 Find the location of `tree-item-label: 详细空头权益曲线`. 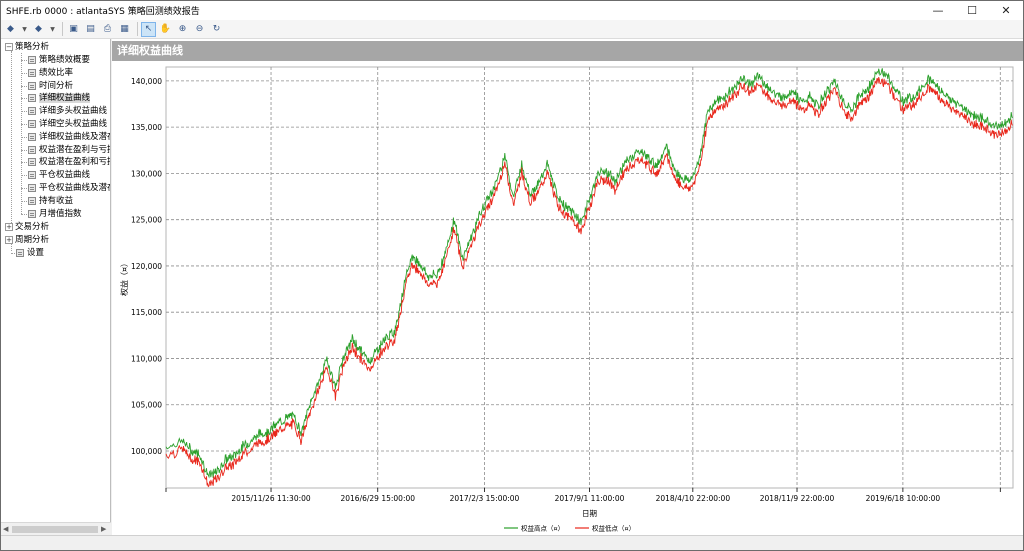

tree-item-label: 详细空头权益曲线 is located at coordinates (73, 124).